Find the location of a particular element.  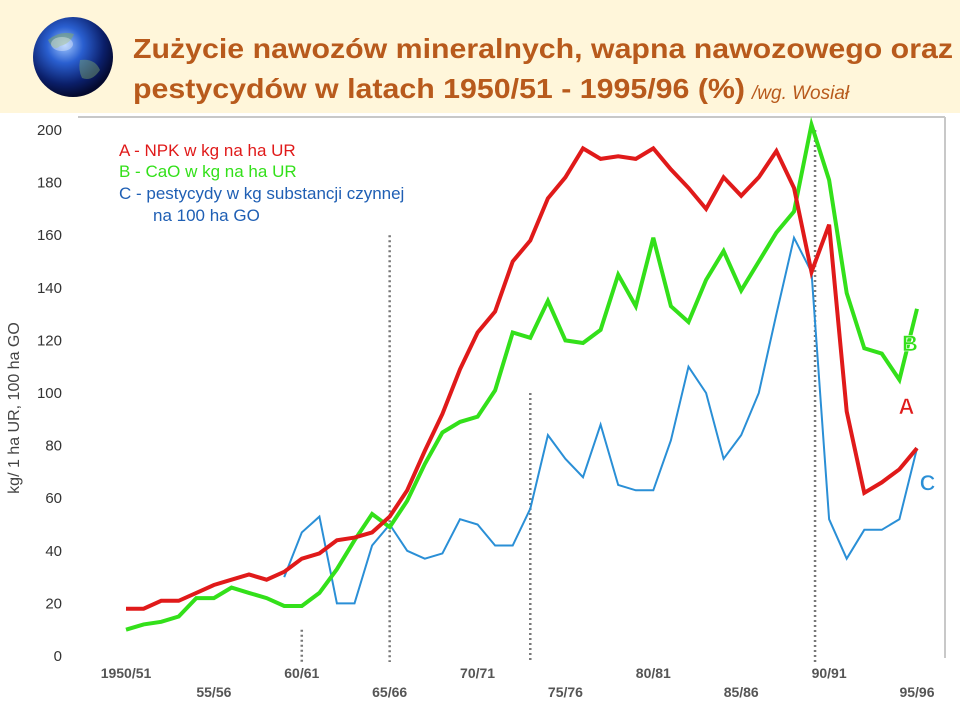

x-tick-label: 60/61 is located at coordinates (301, 673).